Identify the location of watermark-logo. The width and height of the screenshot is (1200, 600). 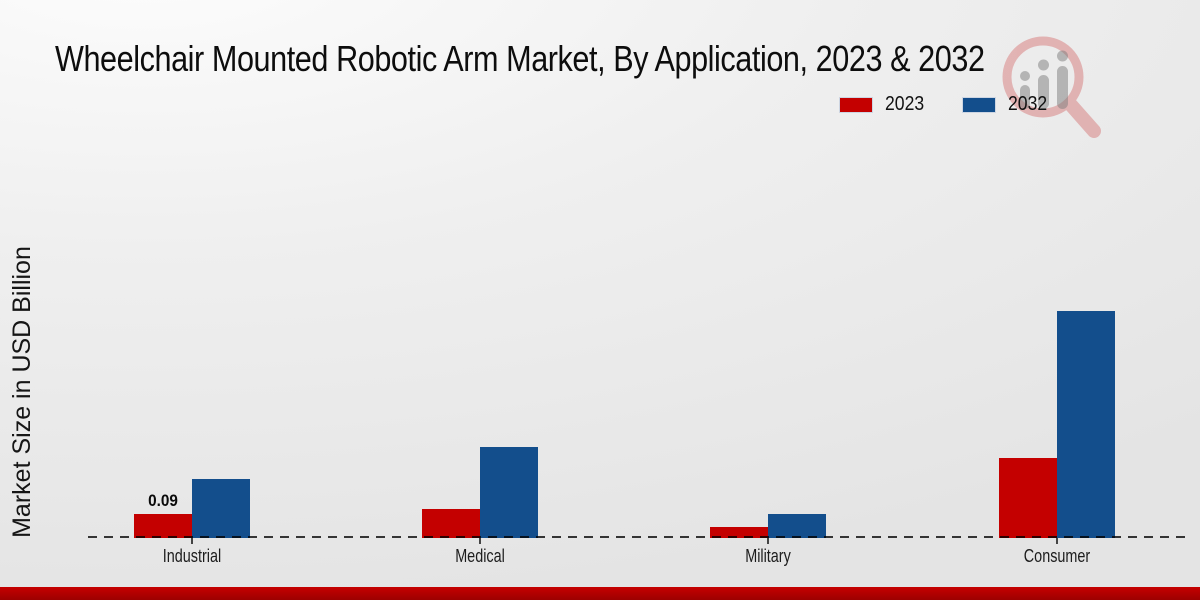
(1051, 87).